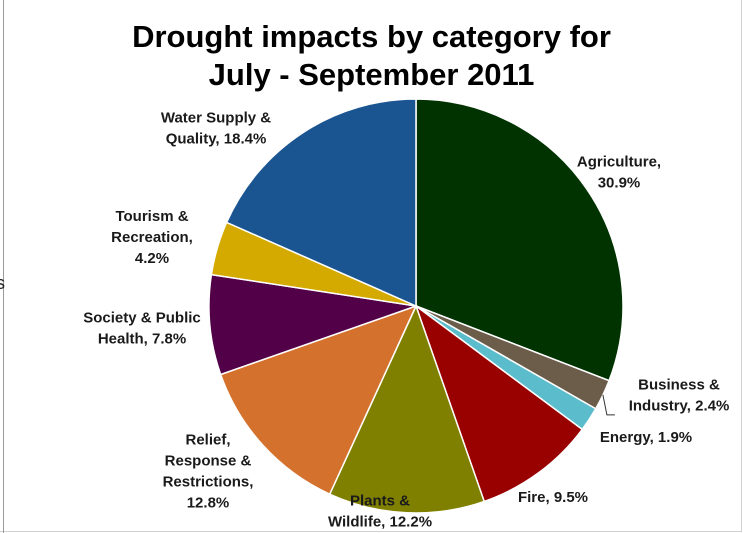 Image resolution: width=743 pixels, height=533 pixels. Describe the element at coordinates (216, 139) in the screenshot. I see `slice-label-line: Quality, 18.4%` at that location.